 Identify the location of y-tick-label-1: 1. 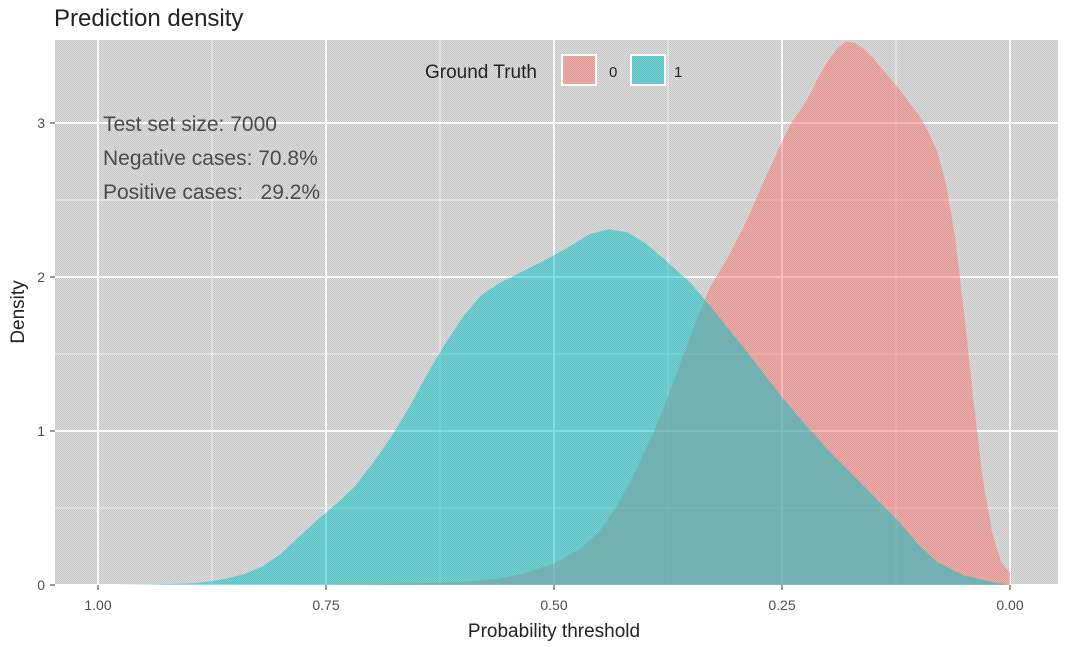
(41, 431).